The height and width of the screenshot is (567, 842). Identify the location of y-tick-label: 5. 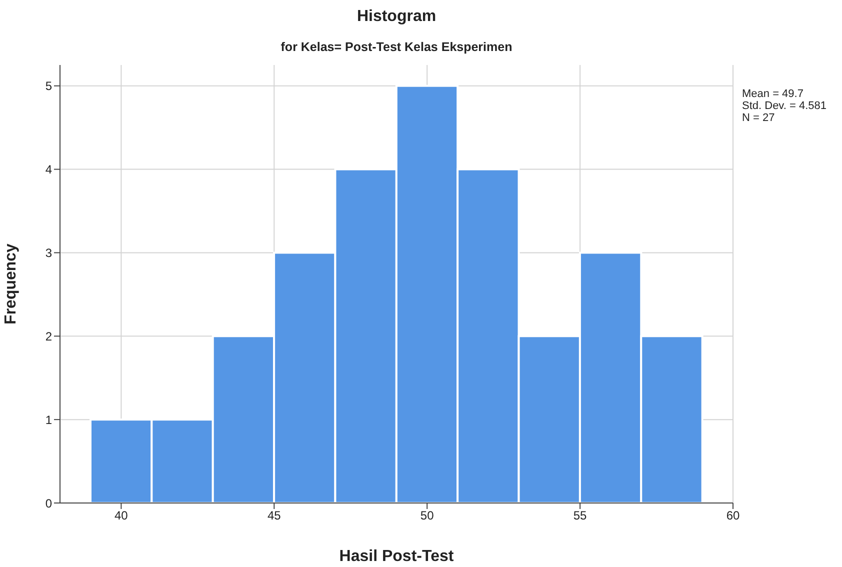
(48, 86).